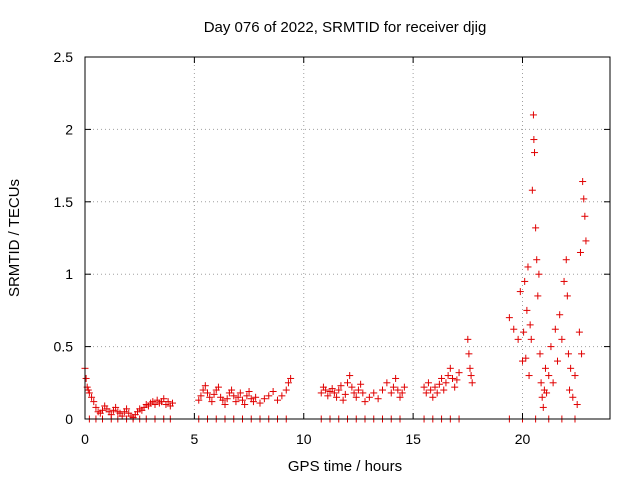  Describe the element at coordinates (523, 439) in the screenshot. I see `x-tick-label: 20` at that location.